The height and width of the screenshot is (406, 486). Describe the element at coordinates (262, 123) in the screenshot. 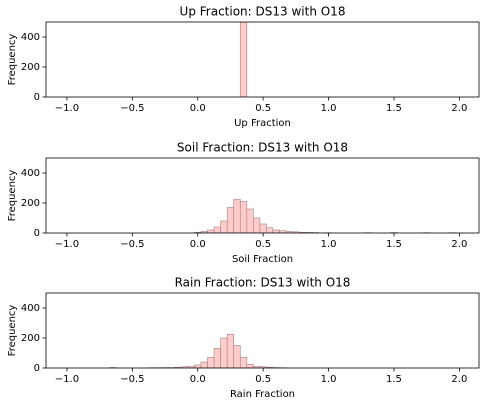

I see `x-axis-label: Up Fraction` at that location.